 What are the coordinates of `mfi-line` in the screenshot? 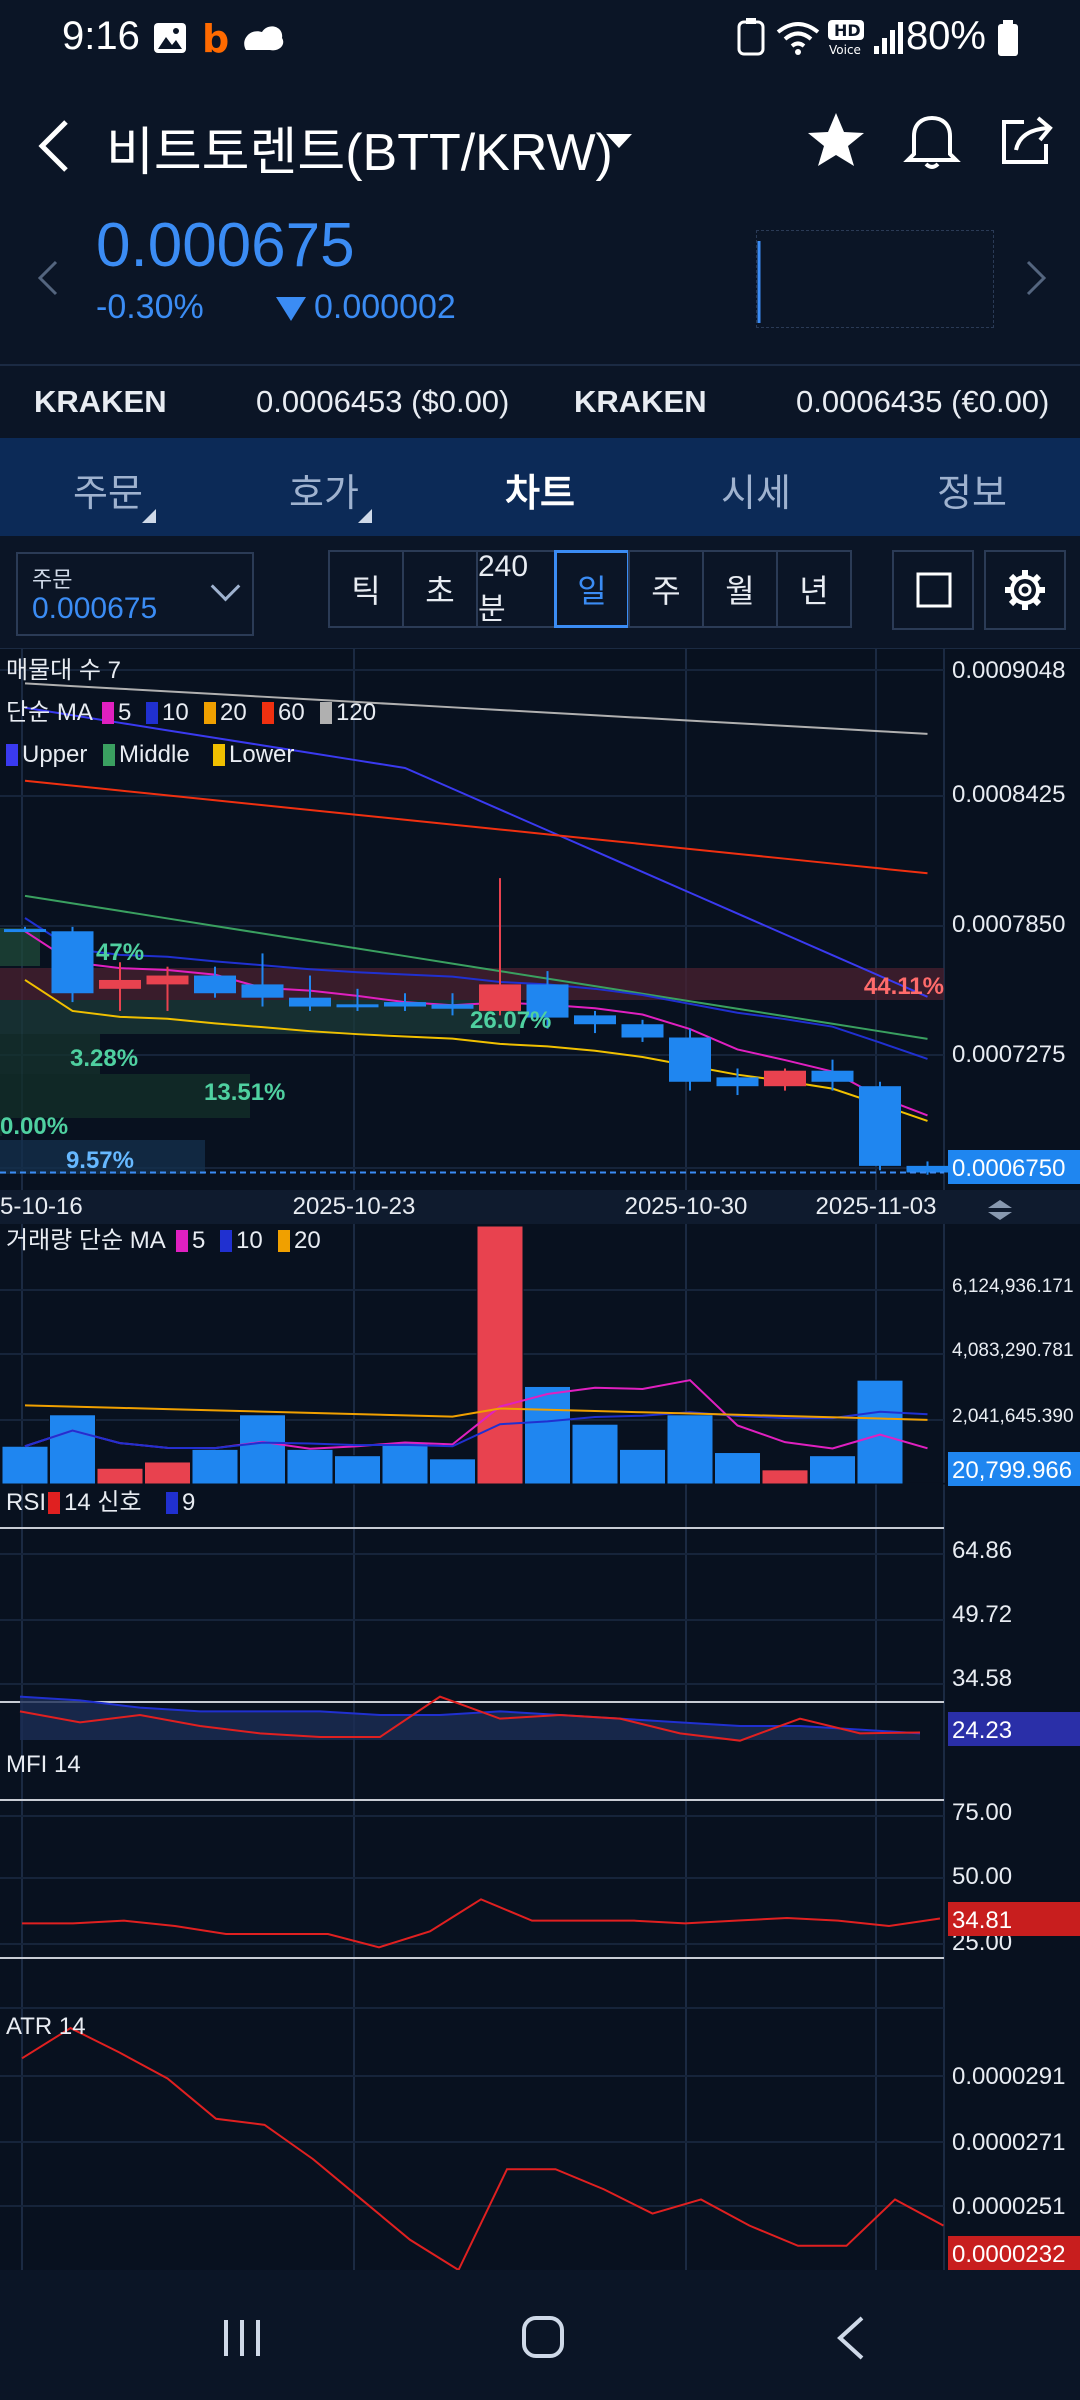 It's located at (481, 1923).